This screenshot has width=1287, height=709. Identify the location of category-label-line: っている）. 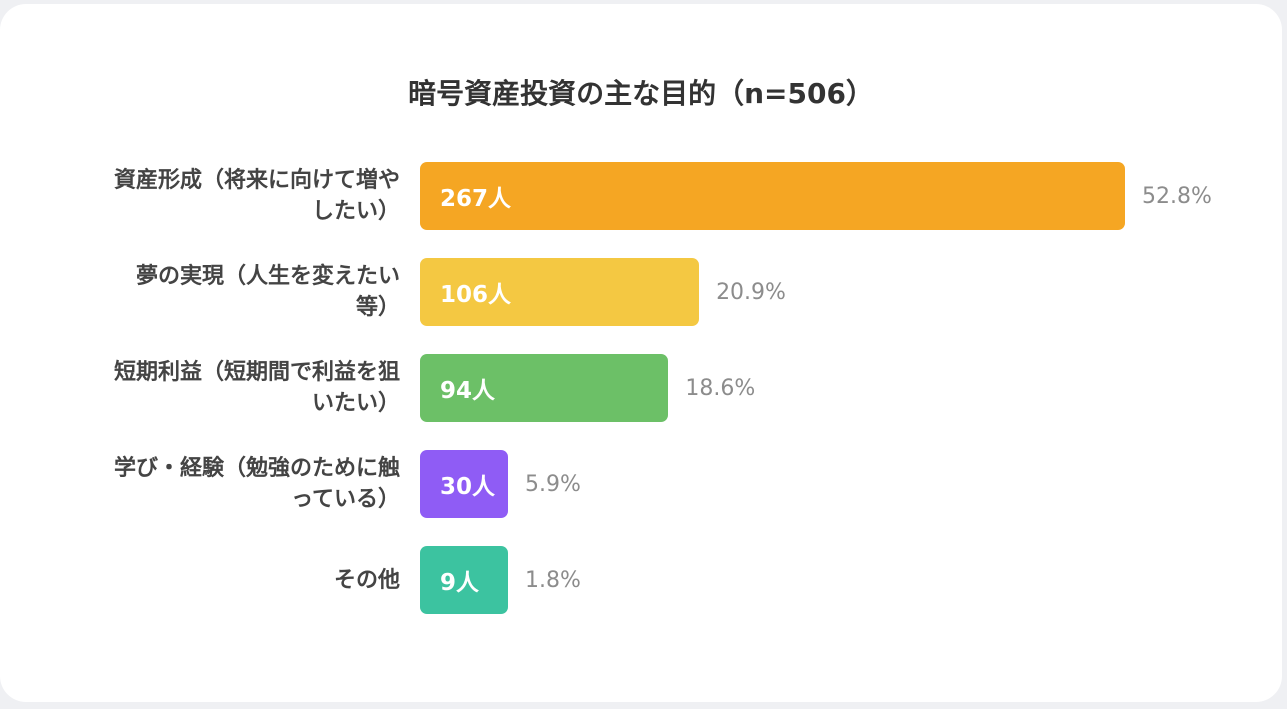
(345, 499).